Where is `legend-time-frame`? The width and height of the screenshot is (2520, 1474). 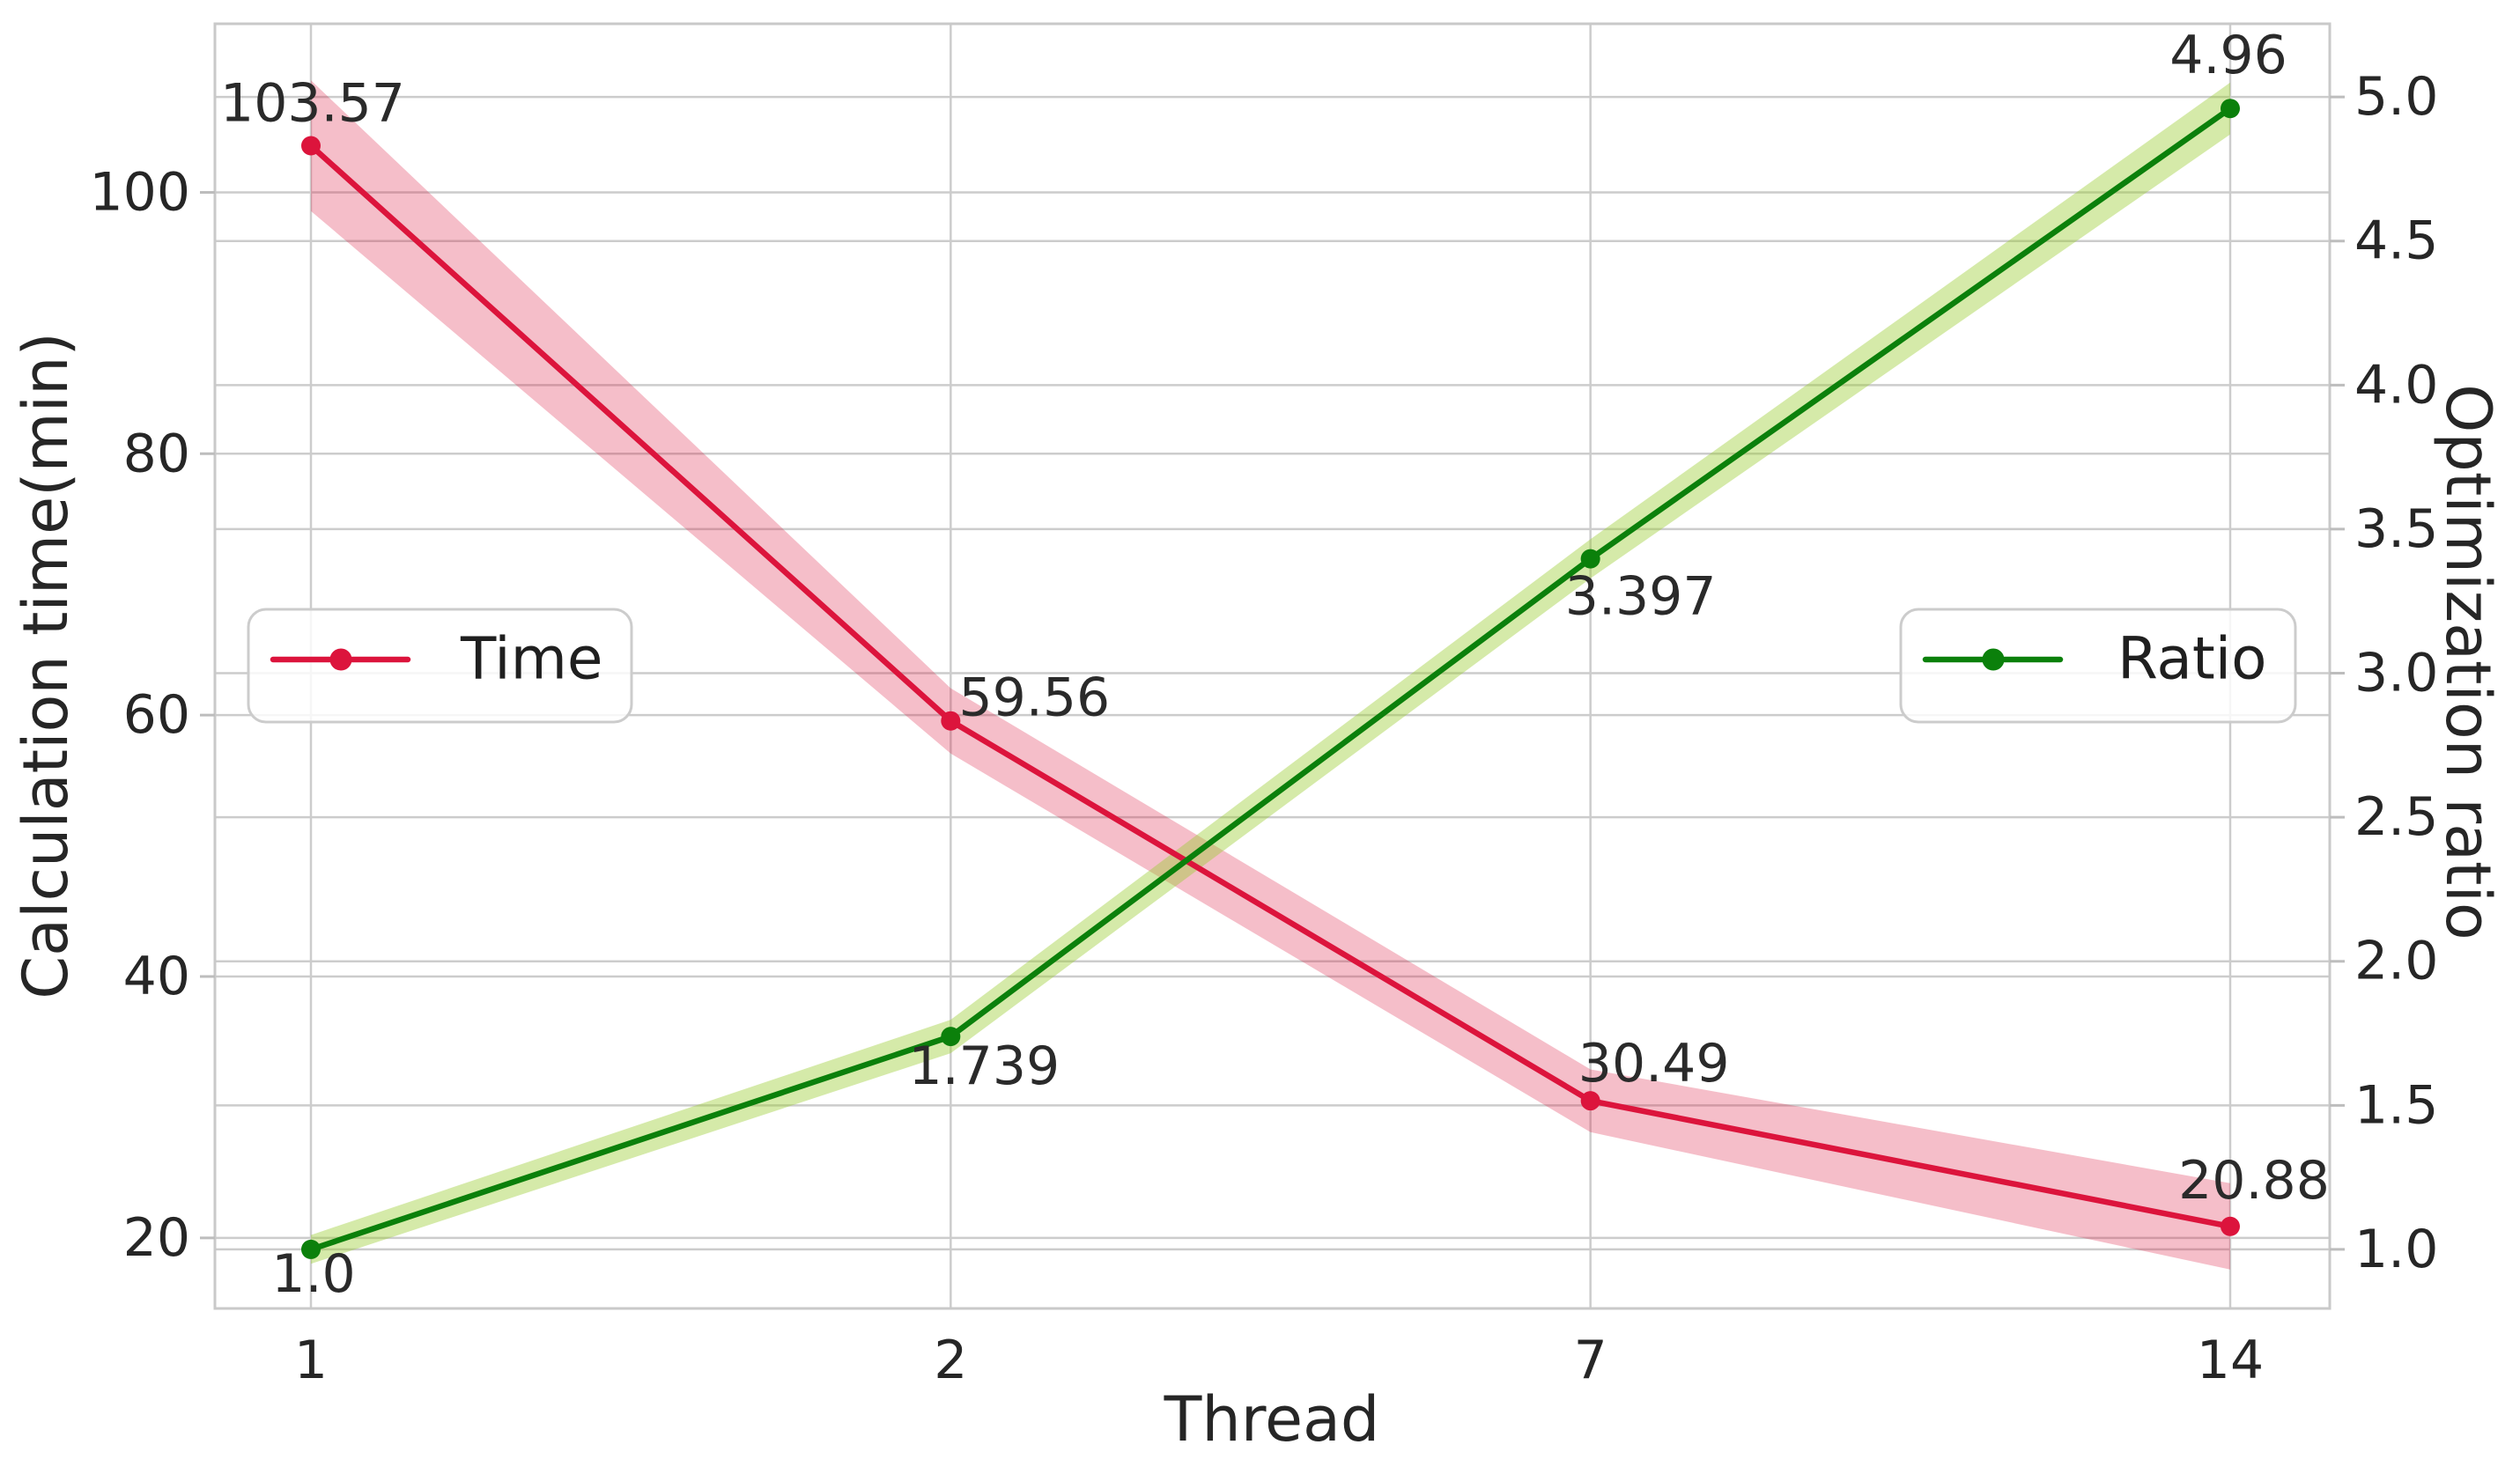 legend-time-frame is located at coordinates (440, 666).